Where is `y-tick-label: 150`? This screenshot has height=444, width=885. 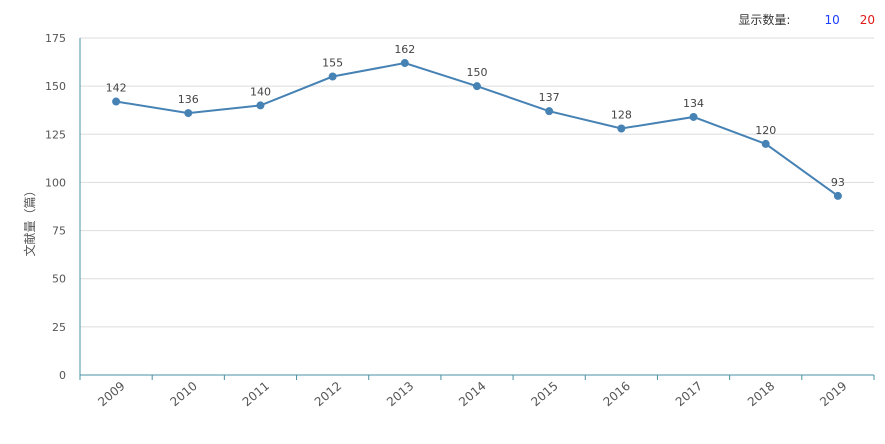
y-tick-label: 150 is located at coordinates (55, 86).